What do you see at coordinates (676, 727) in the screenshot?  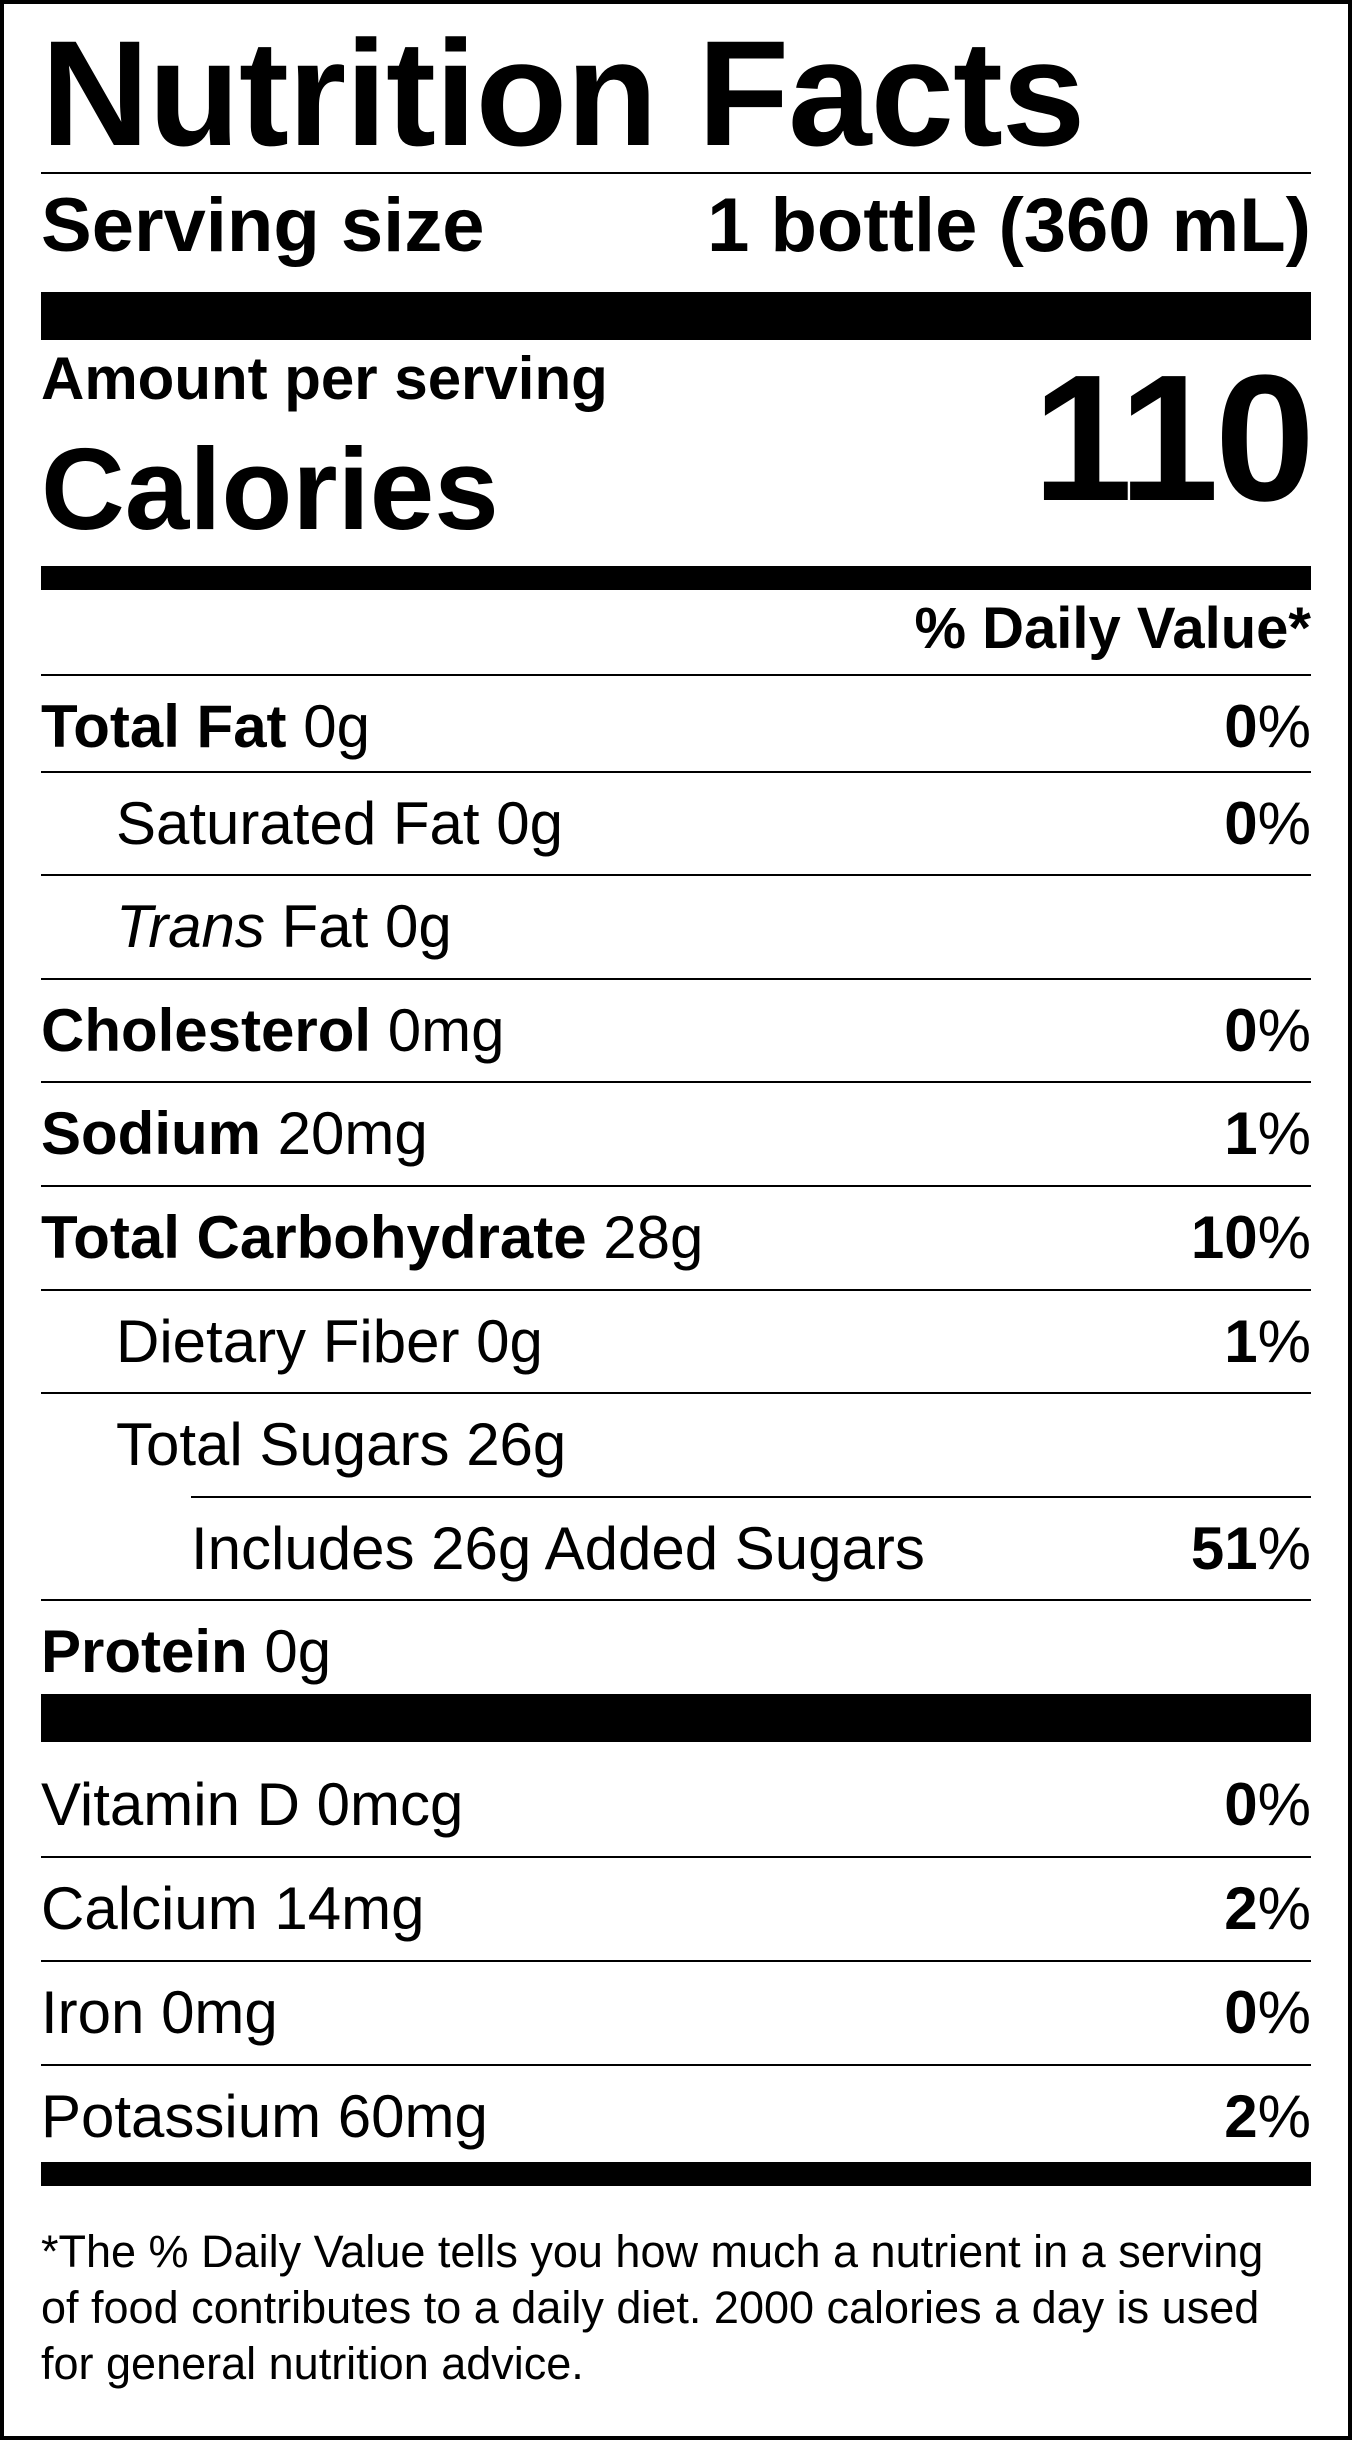 I see `nutrient-row-total-fat: Total Fat 0g 0%` at bounding box center [676, 727].